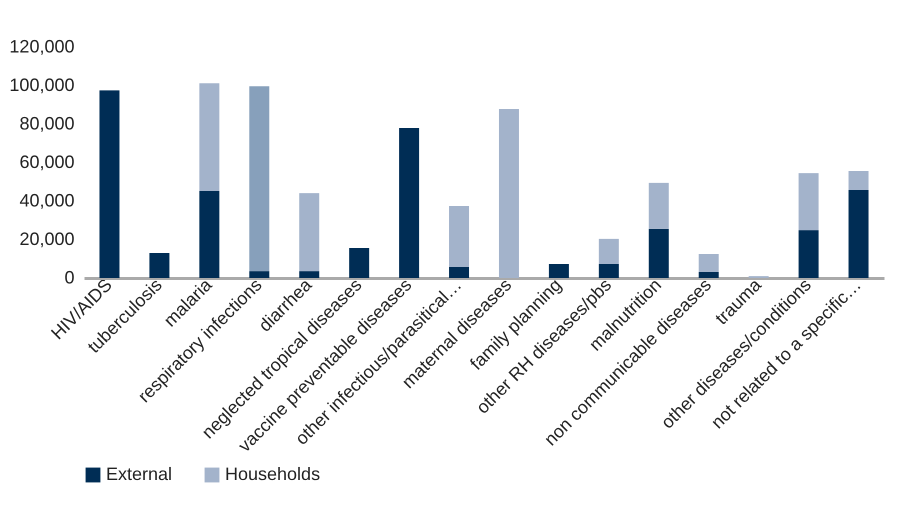  What do you see at coordinates (139, 474) in the screenshot?
I see `legend-label: External` at bounding box center [139, 474].